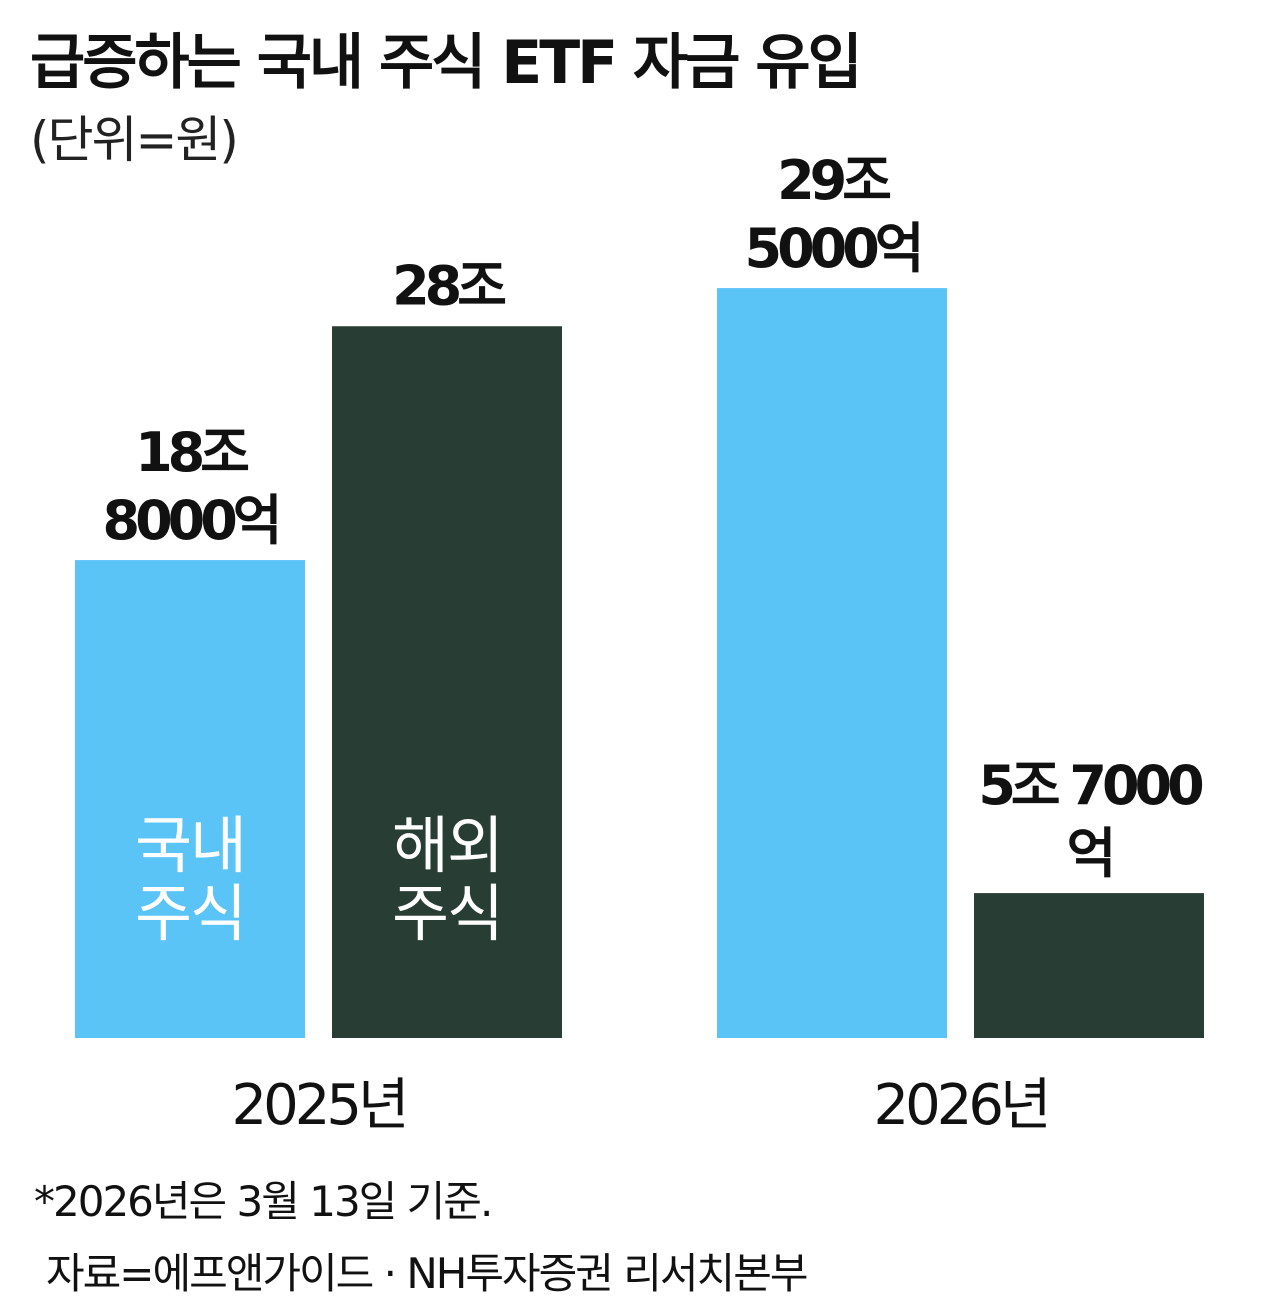  What do you see at coordinates (427, 1273) in the screenshot?
I see `source: 자료=에프앤가이드 · NH투자증권 리서치본부` at bounding box center [427, 1273].